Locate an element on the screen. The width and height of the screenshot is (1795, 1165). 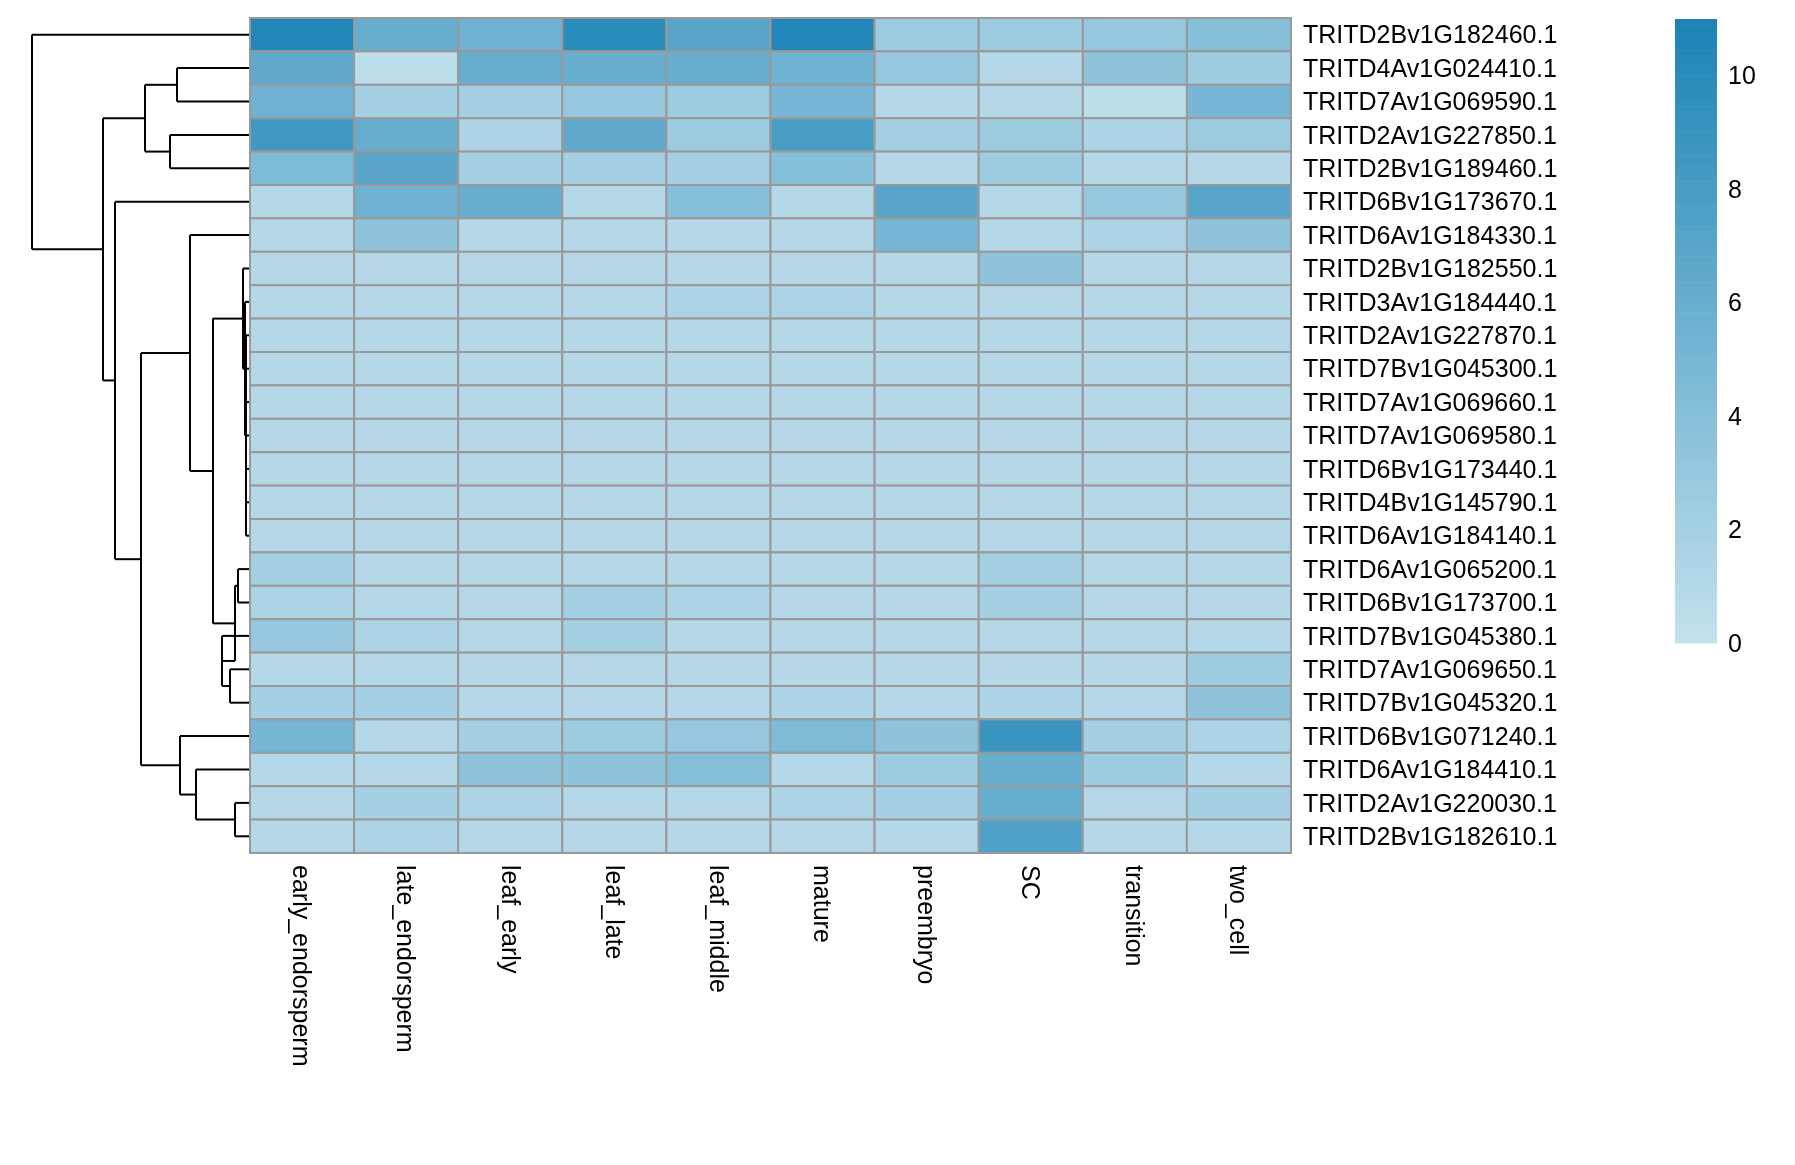
x-tick-label: preembryo is located at coordinates (926, 925).